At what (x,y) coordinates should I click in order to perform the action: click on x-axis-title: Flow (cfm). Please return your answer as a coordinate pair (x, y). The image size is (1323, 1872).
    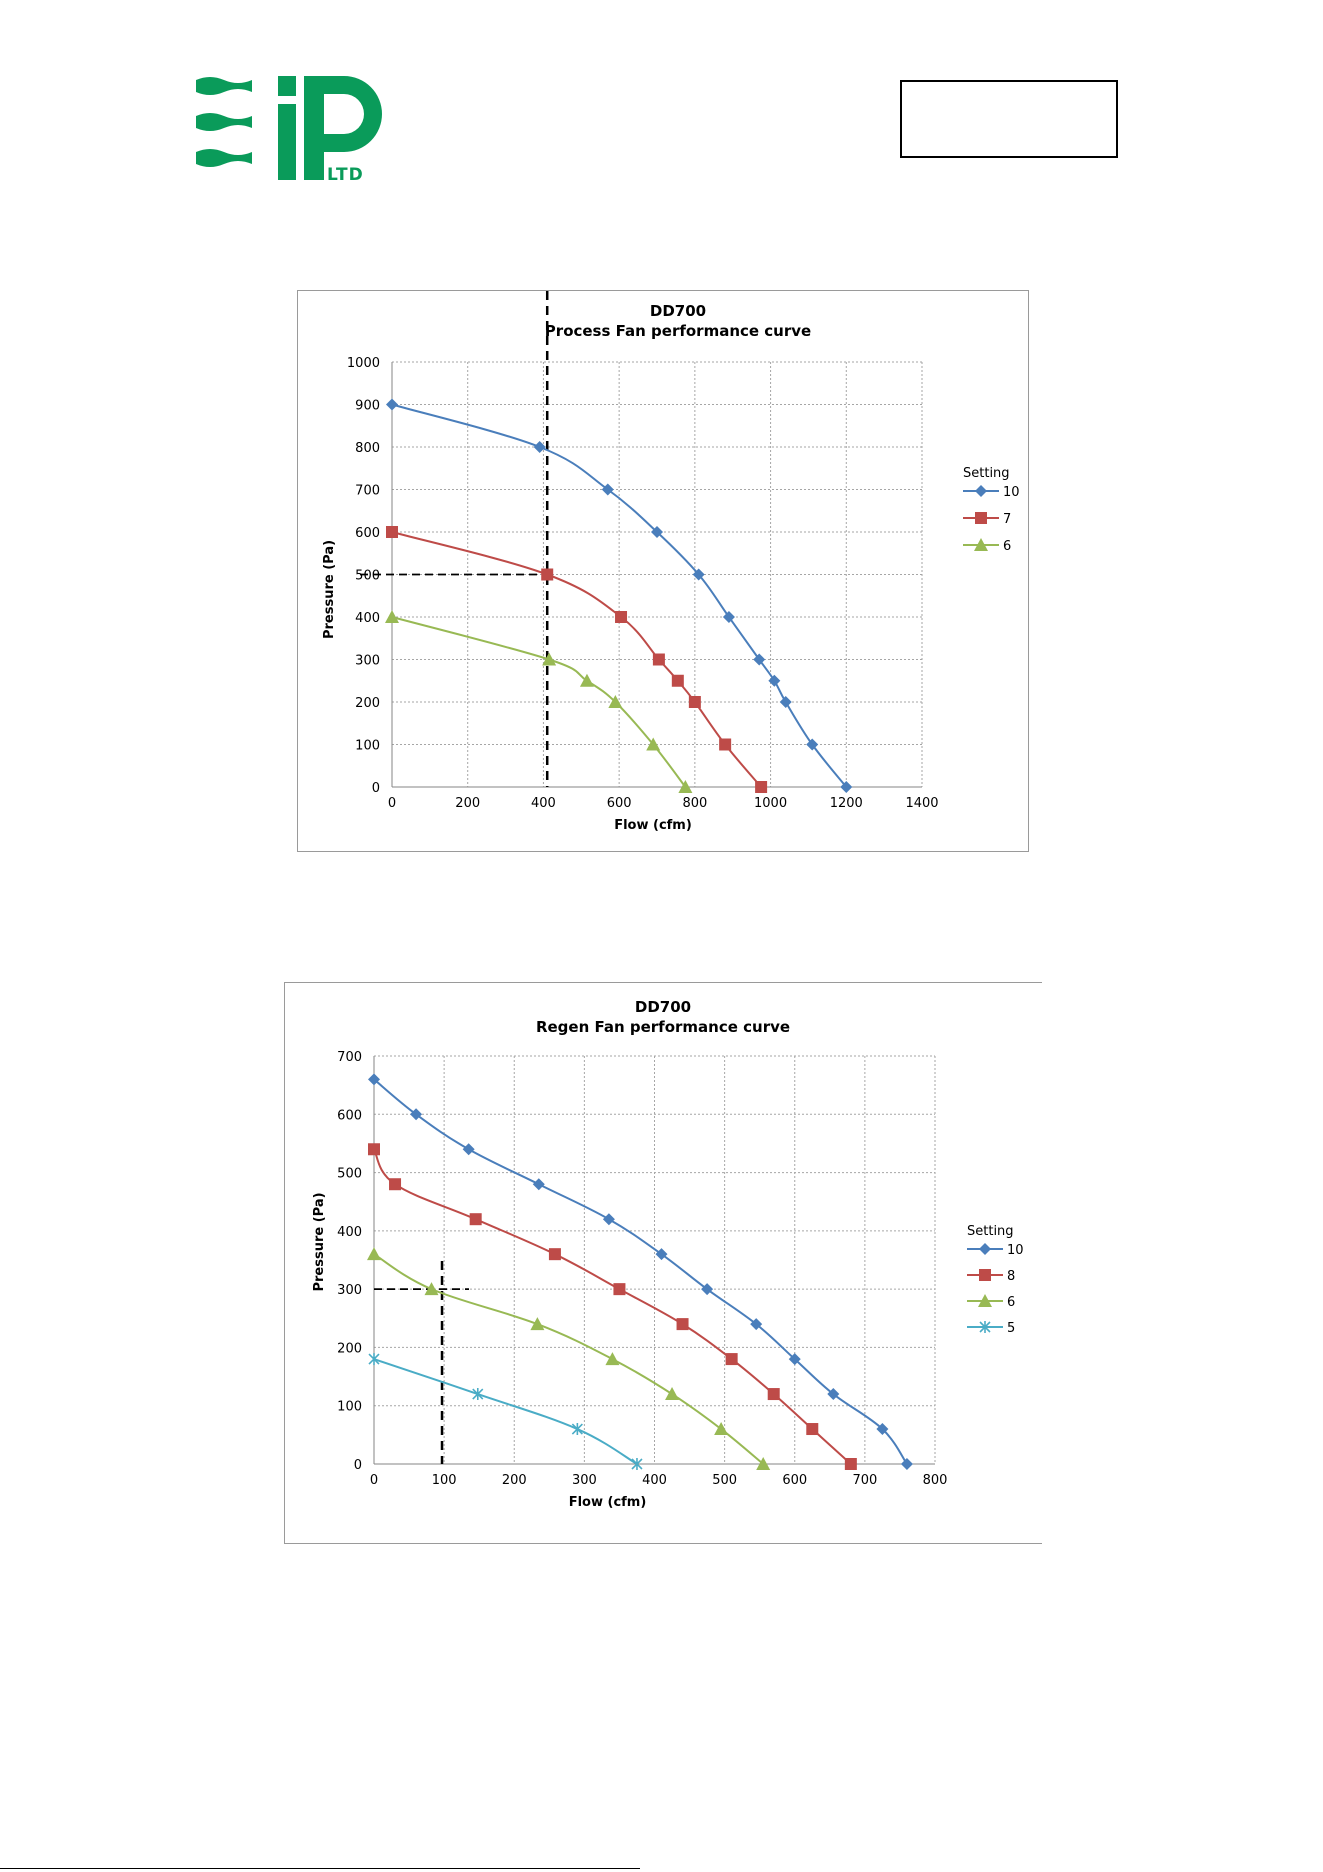
    Looking at the image, I should click on (653, 825).